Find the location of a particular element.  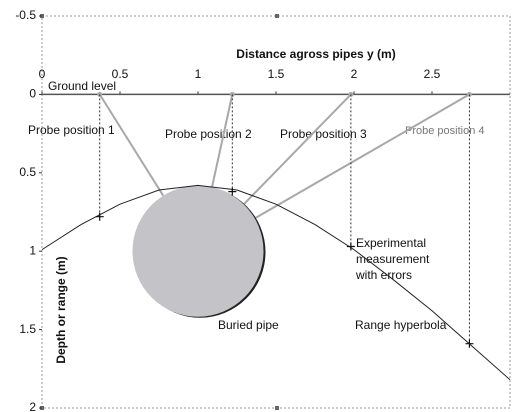

y-tick-label: 2 is located at coordinates (32, 406).